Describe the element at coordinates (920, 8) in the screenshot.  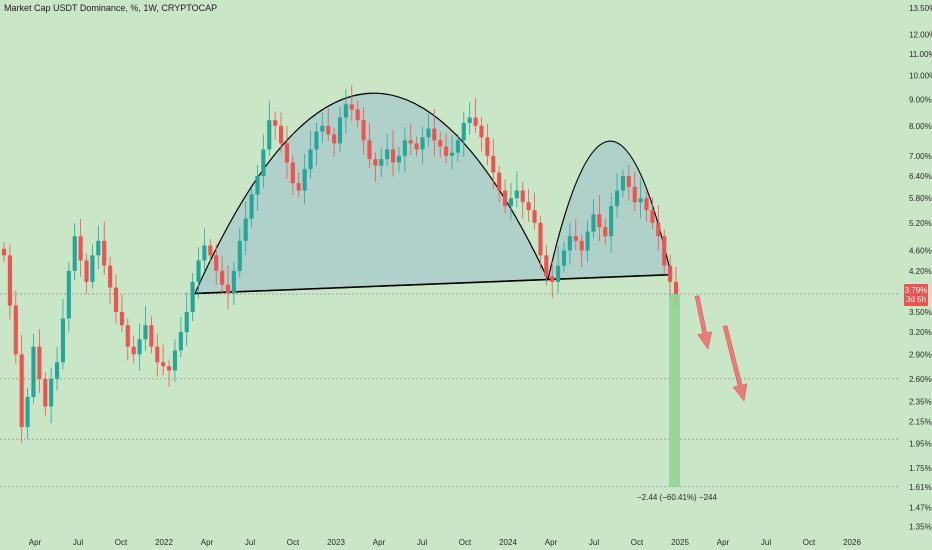
I see `y-tick-label: 13.50%` at that location.